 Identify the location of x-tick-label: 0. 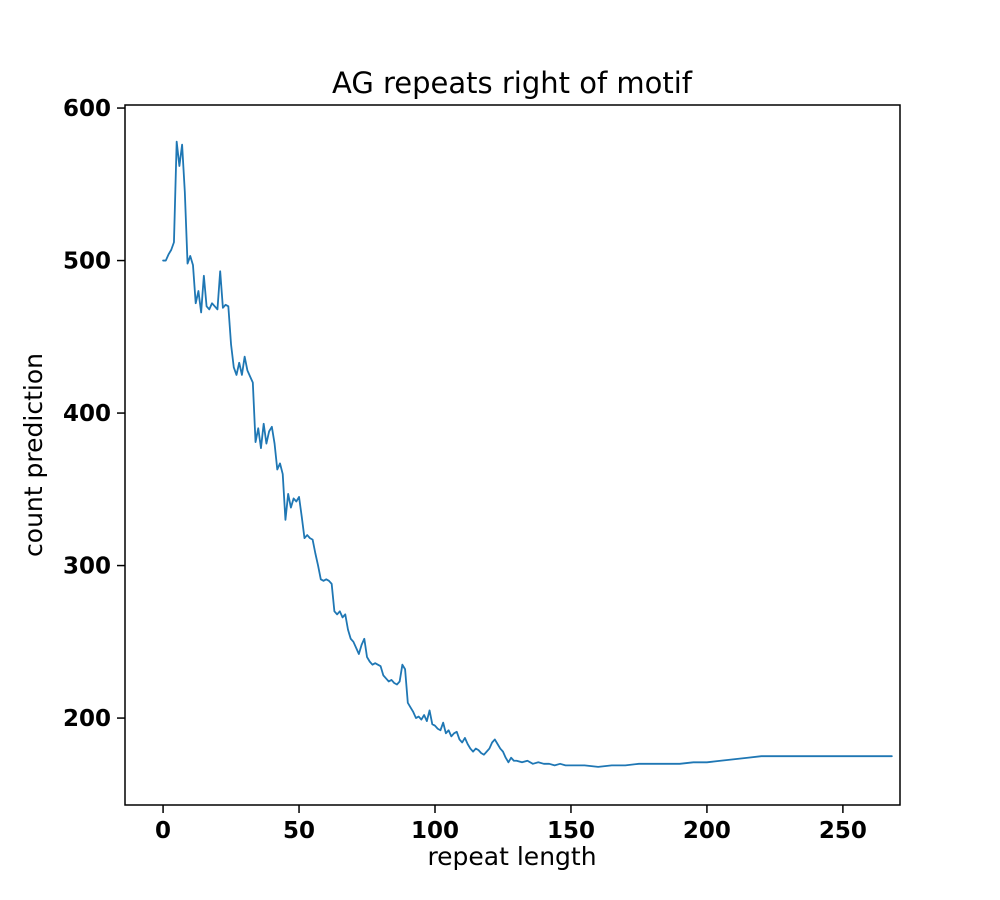
(163, 831).